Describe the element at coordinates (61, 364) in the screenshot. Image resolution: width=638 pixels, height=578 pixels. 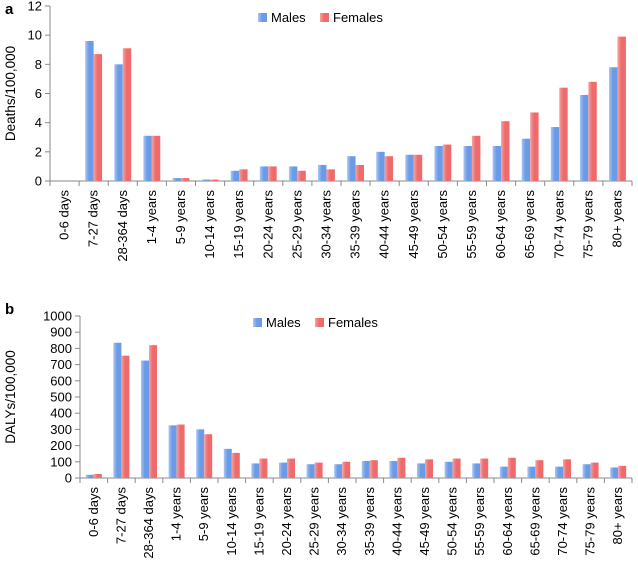
I see `y-tick-label: 700` at that location.